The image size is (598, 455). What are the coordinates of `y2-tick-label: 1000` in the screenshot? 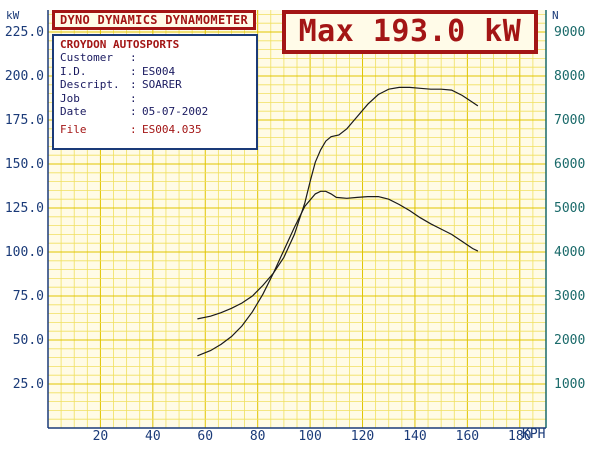 It's located at (569, 384).